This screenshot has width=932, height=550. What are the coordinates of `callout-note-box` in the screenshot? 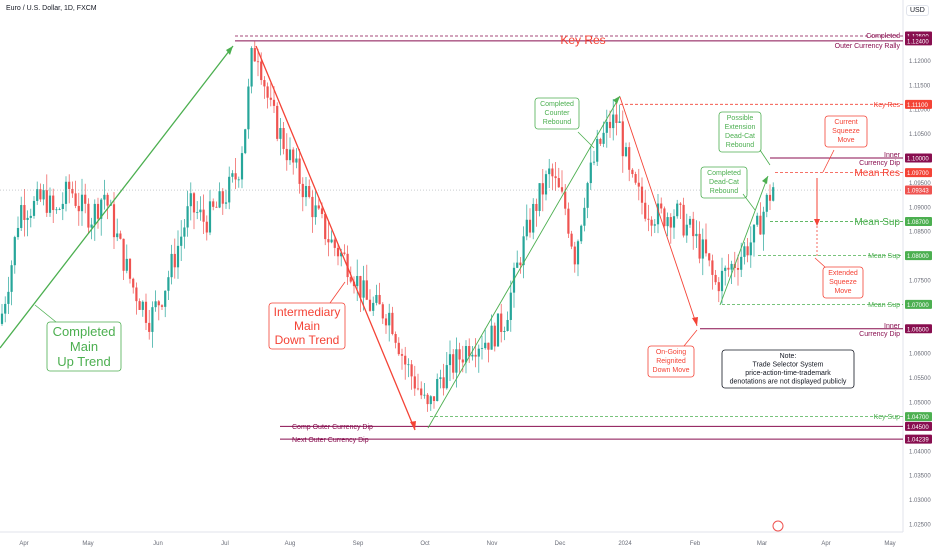 It's located at (788, 369).